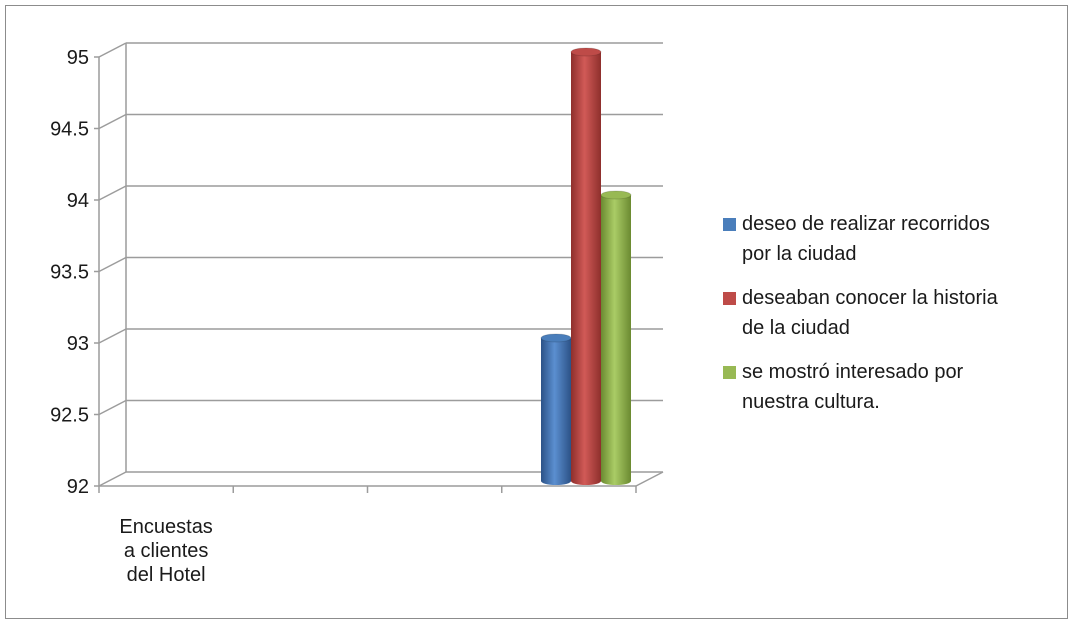 The image size is (1075, 626). Describe the element at coordinates (870, 313) in the screenshot. I see `legend-label: deseaban conocer la historia de la ciudad` at that location.